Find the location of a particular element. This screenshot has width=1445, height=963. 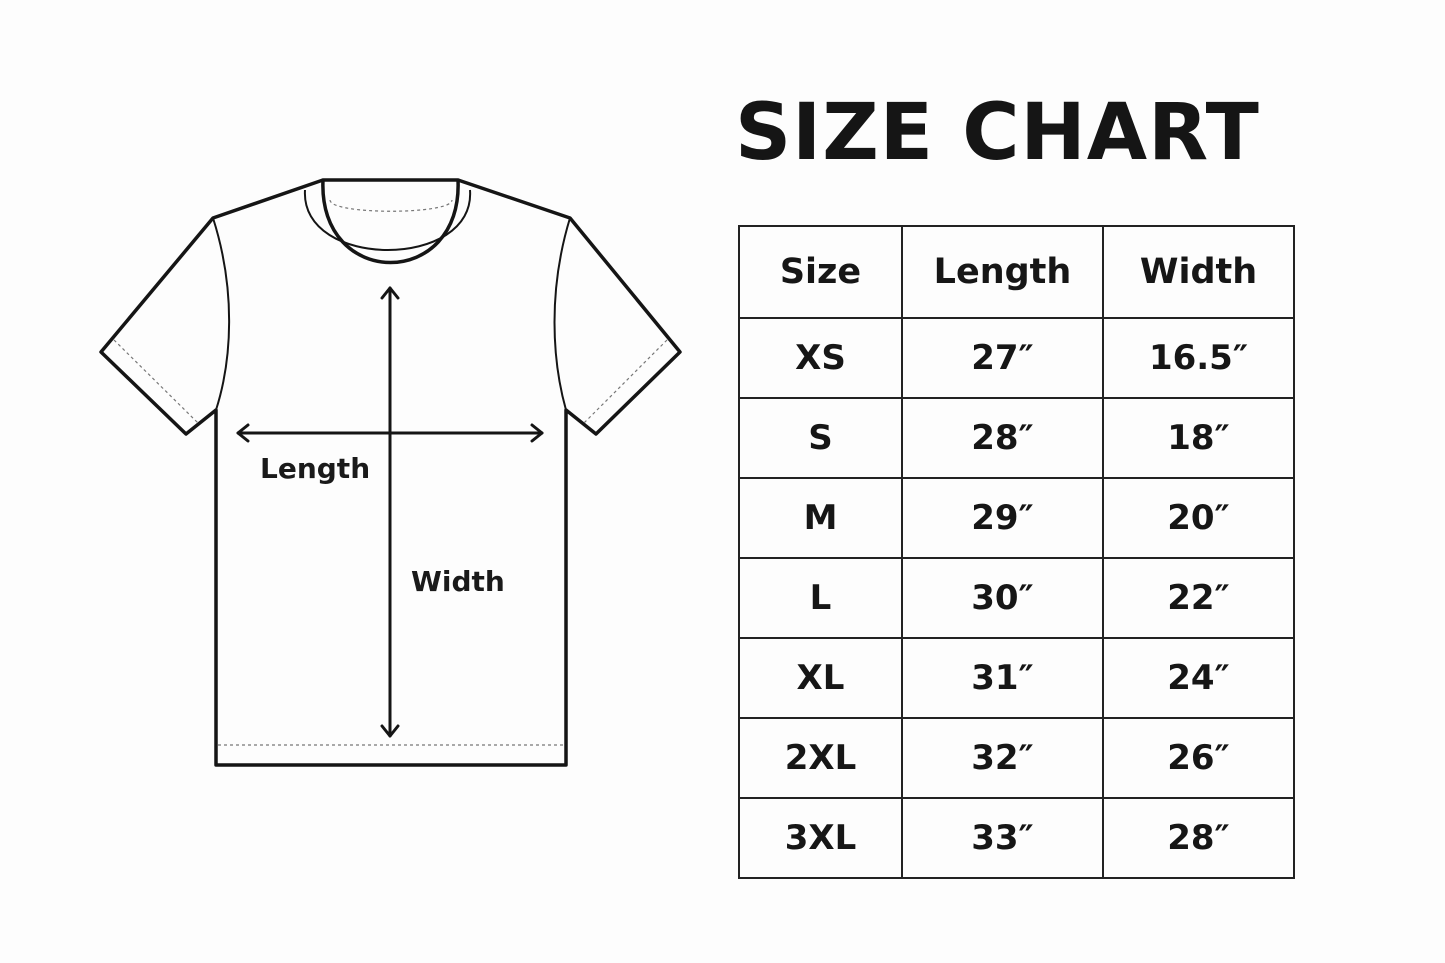

width-cell: 18″ is located at coordinates (1198, 438).